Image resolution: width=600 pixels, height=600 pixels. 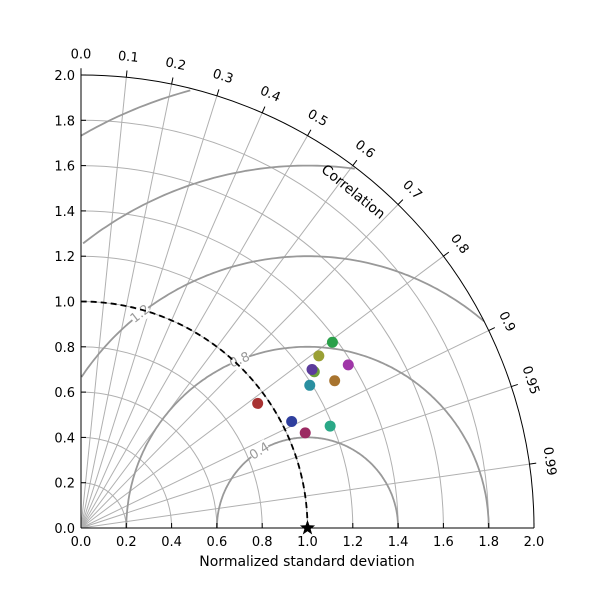 What do you see at coordinates (81, 55) in the screenshot?
I see `correlation-tick-label: 0.0` at bounding box center [81, 55].